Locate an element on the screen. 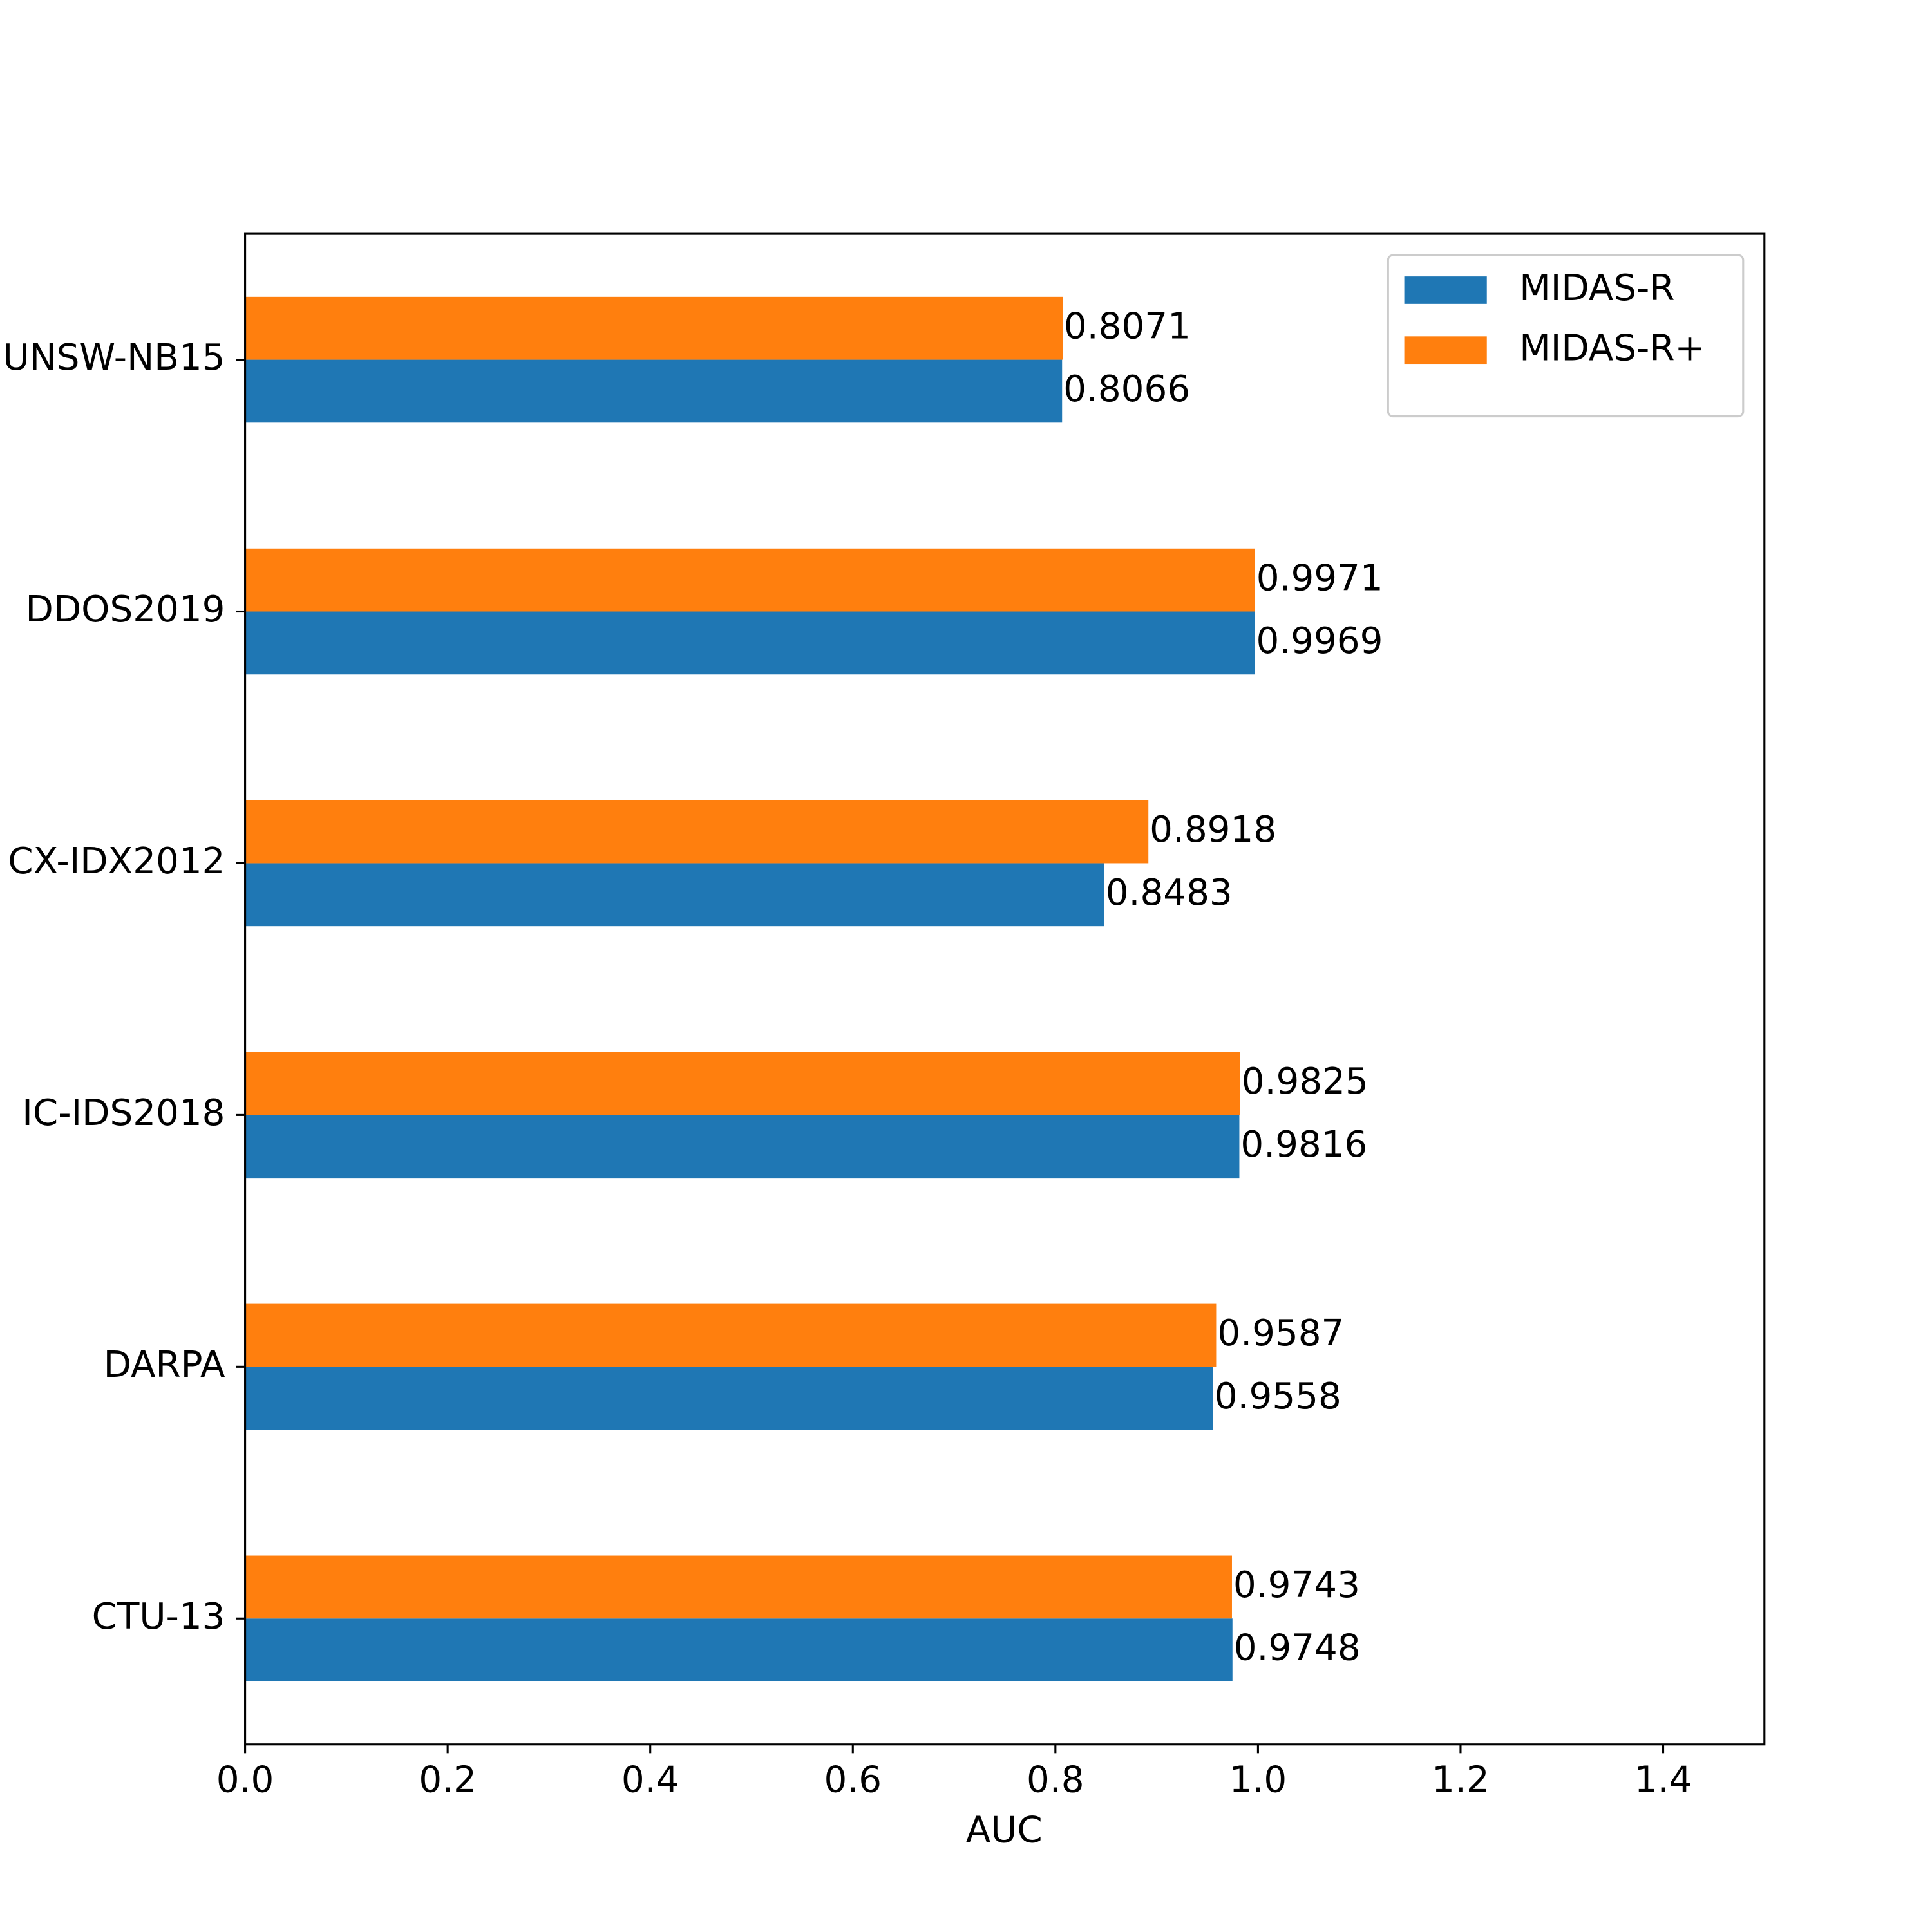  x-tick-label: 0.2 is located at coordinates (448, 1780).